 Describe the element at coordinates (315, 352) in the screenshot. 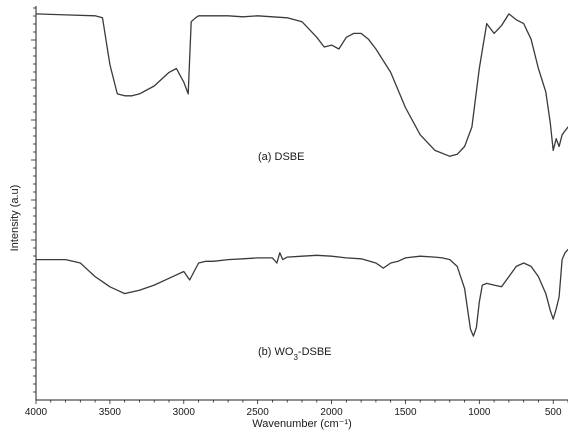

I see `series-label-wo3-tail: -DSBE` at that location.